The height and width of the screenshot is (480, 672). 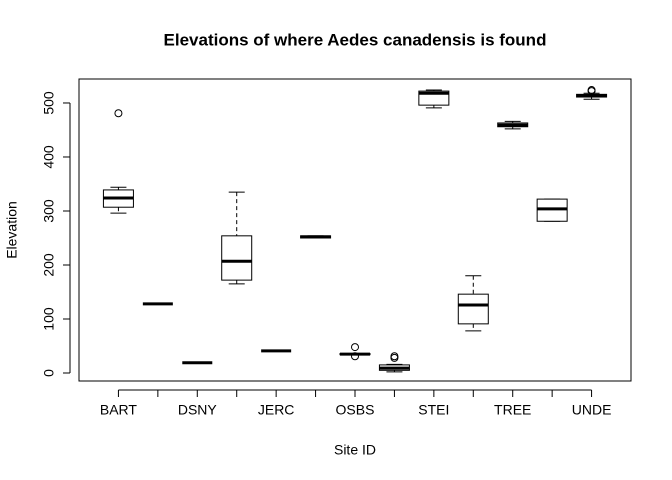 What do you see at coordinates (355, 410) in the screenshot?
I see `x-tick-label: OSBS` at bounding box center [355, 410].